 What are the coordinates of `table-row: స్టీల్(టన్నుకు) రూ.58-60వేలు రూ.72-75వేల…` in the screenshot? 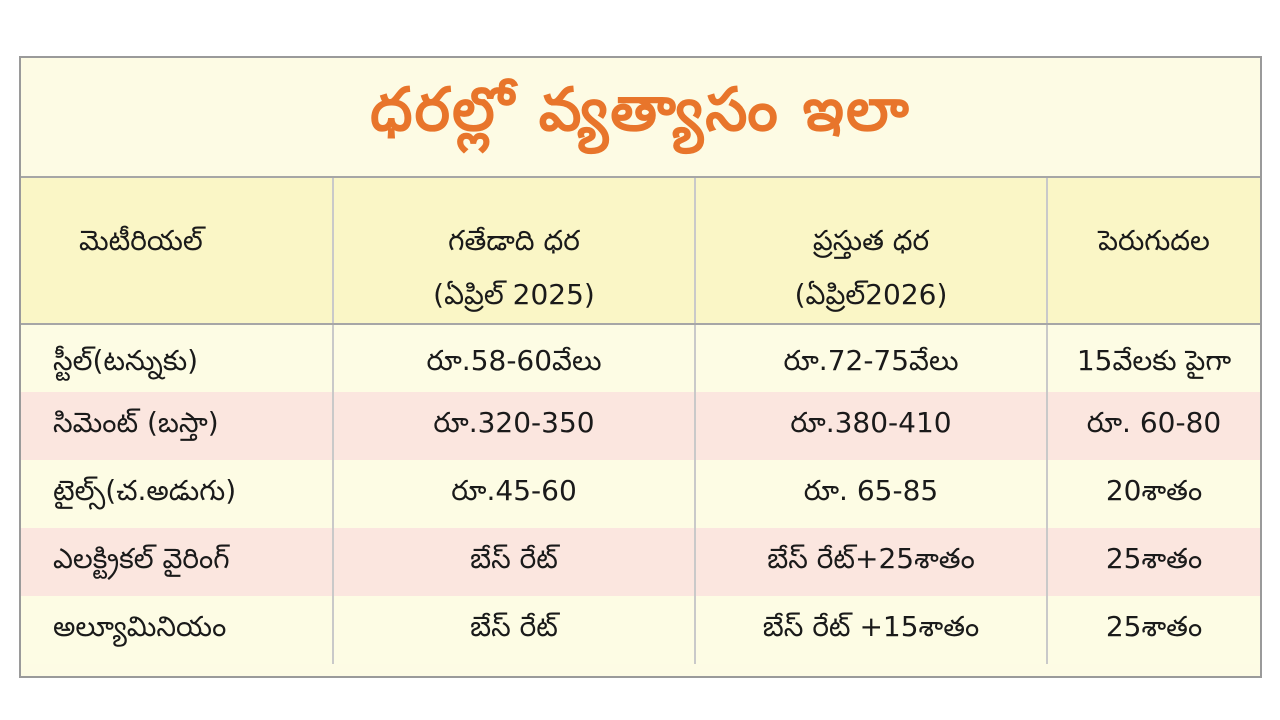 It's located at (640, 358).